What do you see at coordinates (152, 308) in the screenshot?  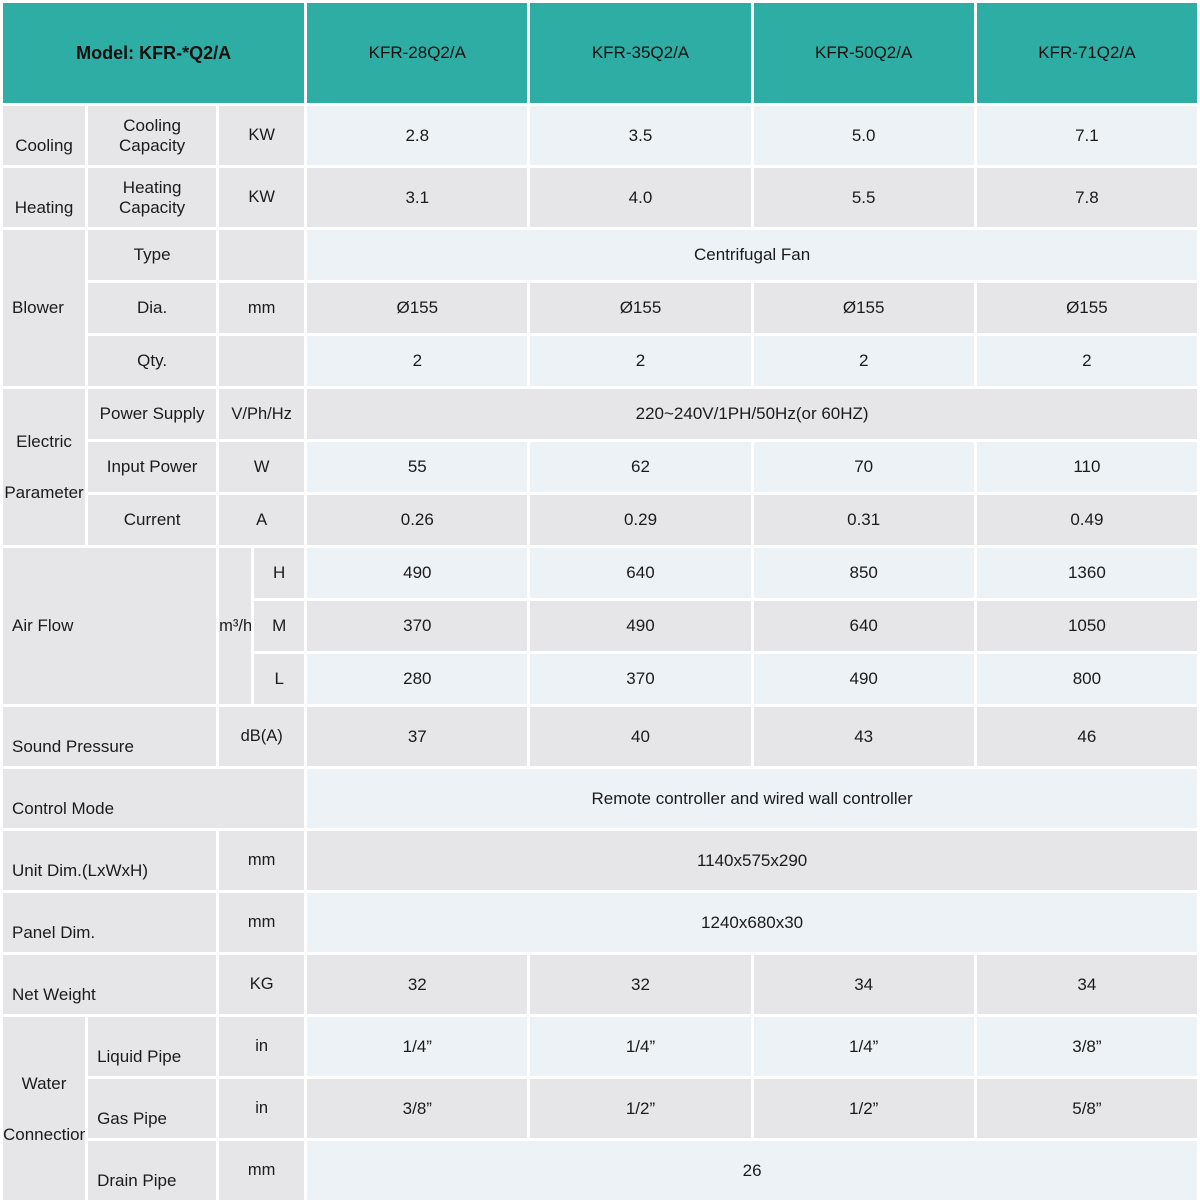 I see `row-label: Dia.` at bounding box center [152, 308].